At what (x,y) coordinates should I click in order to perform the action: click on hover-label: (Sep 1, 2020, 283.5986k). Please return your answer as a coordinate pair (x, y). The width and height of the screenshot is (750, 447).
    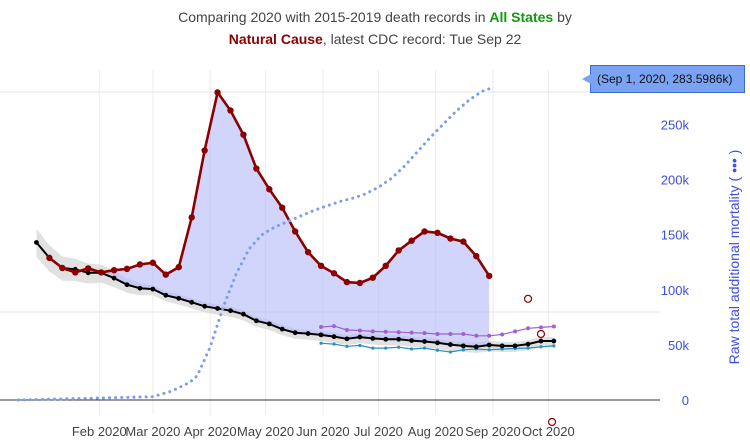
    Looking at the image, I should click on (665, 79).